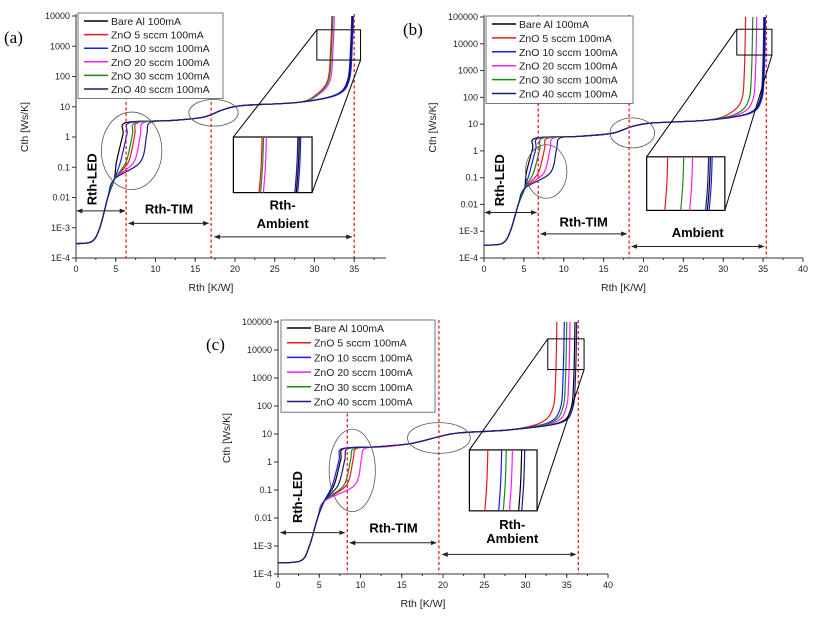  Describe the element at coordinates (604, 269) in the screenshot. I see `x-tick-label: 15` at that location.